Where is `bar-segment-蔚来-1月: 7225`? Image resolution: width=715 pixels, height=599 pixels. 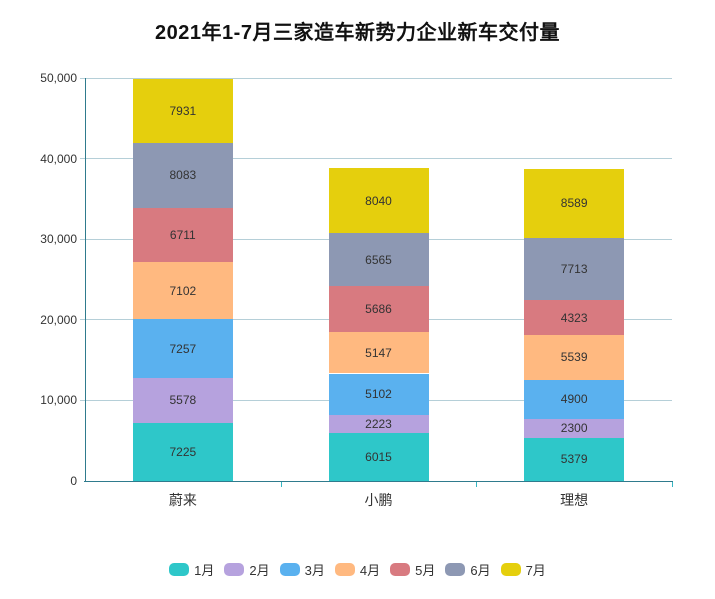 bar-segment-蔚来-1月: 7225 is located at coordinates (182, 451).